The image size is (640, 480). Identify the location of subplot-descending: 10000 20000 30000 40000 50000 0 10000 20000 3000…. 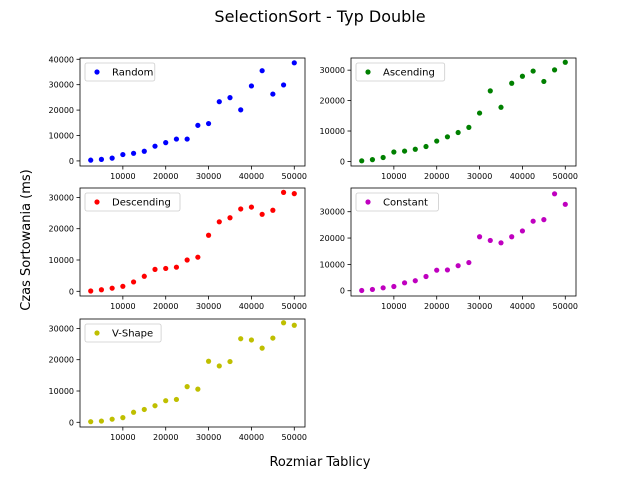
(178, 249).